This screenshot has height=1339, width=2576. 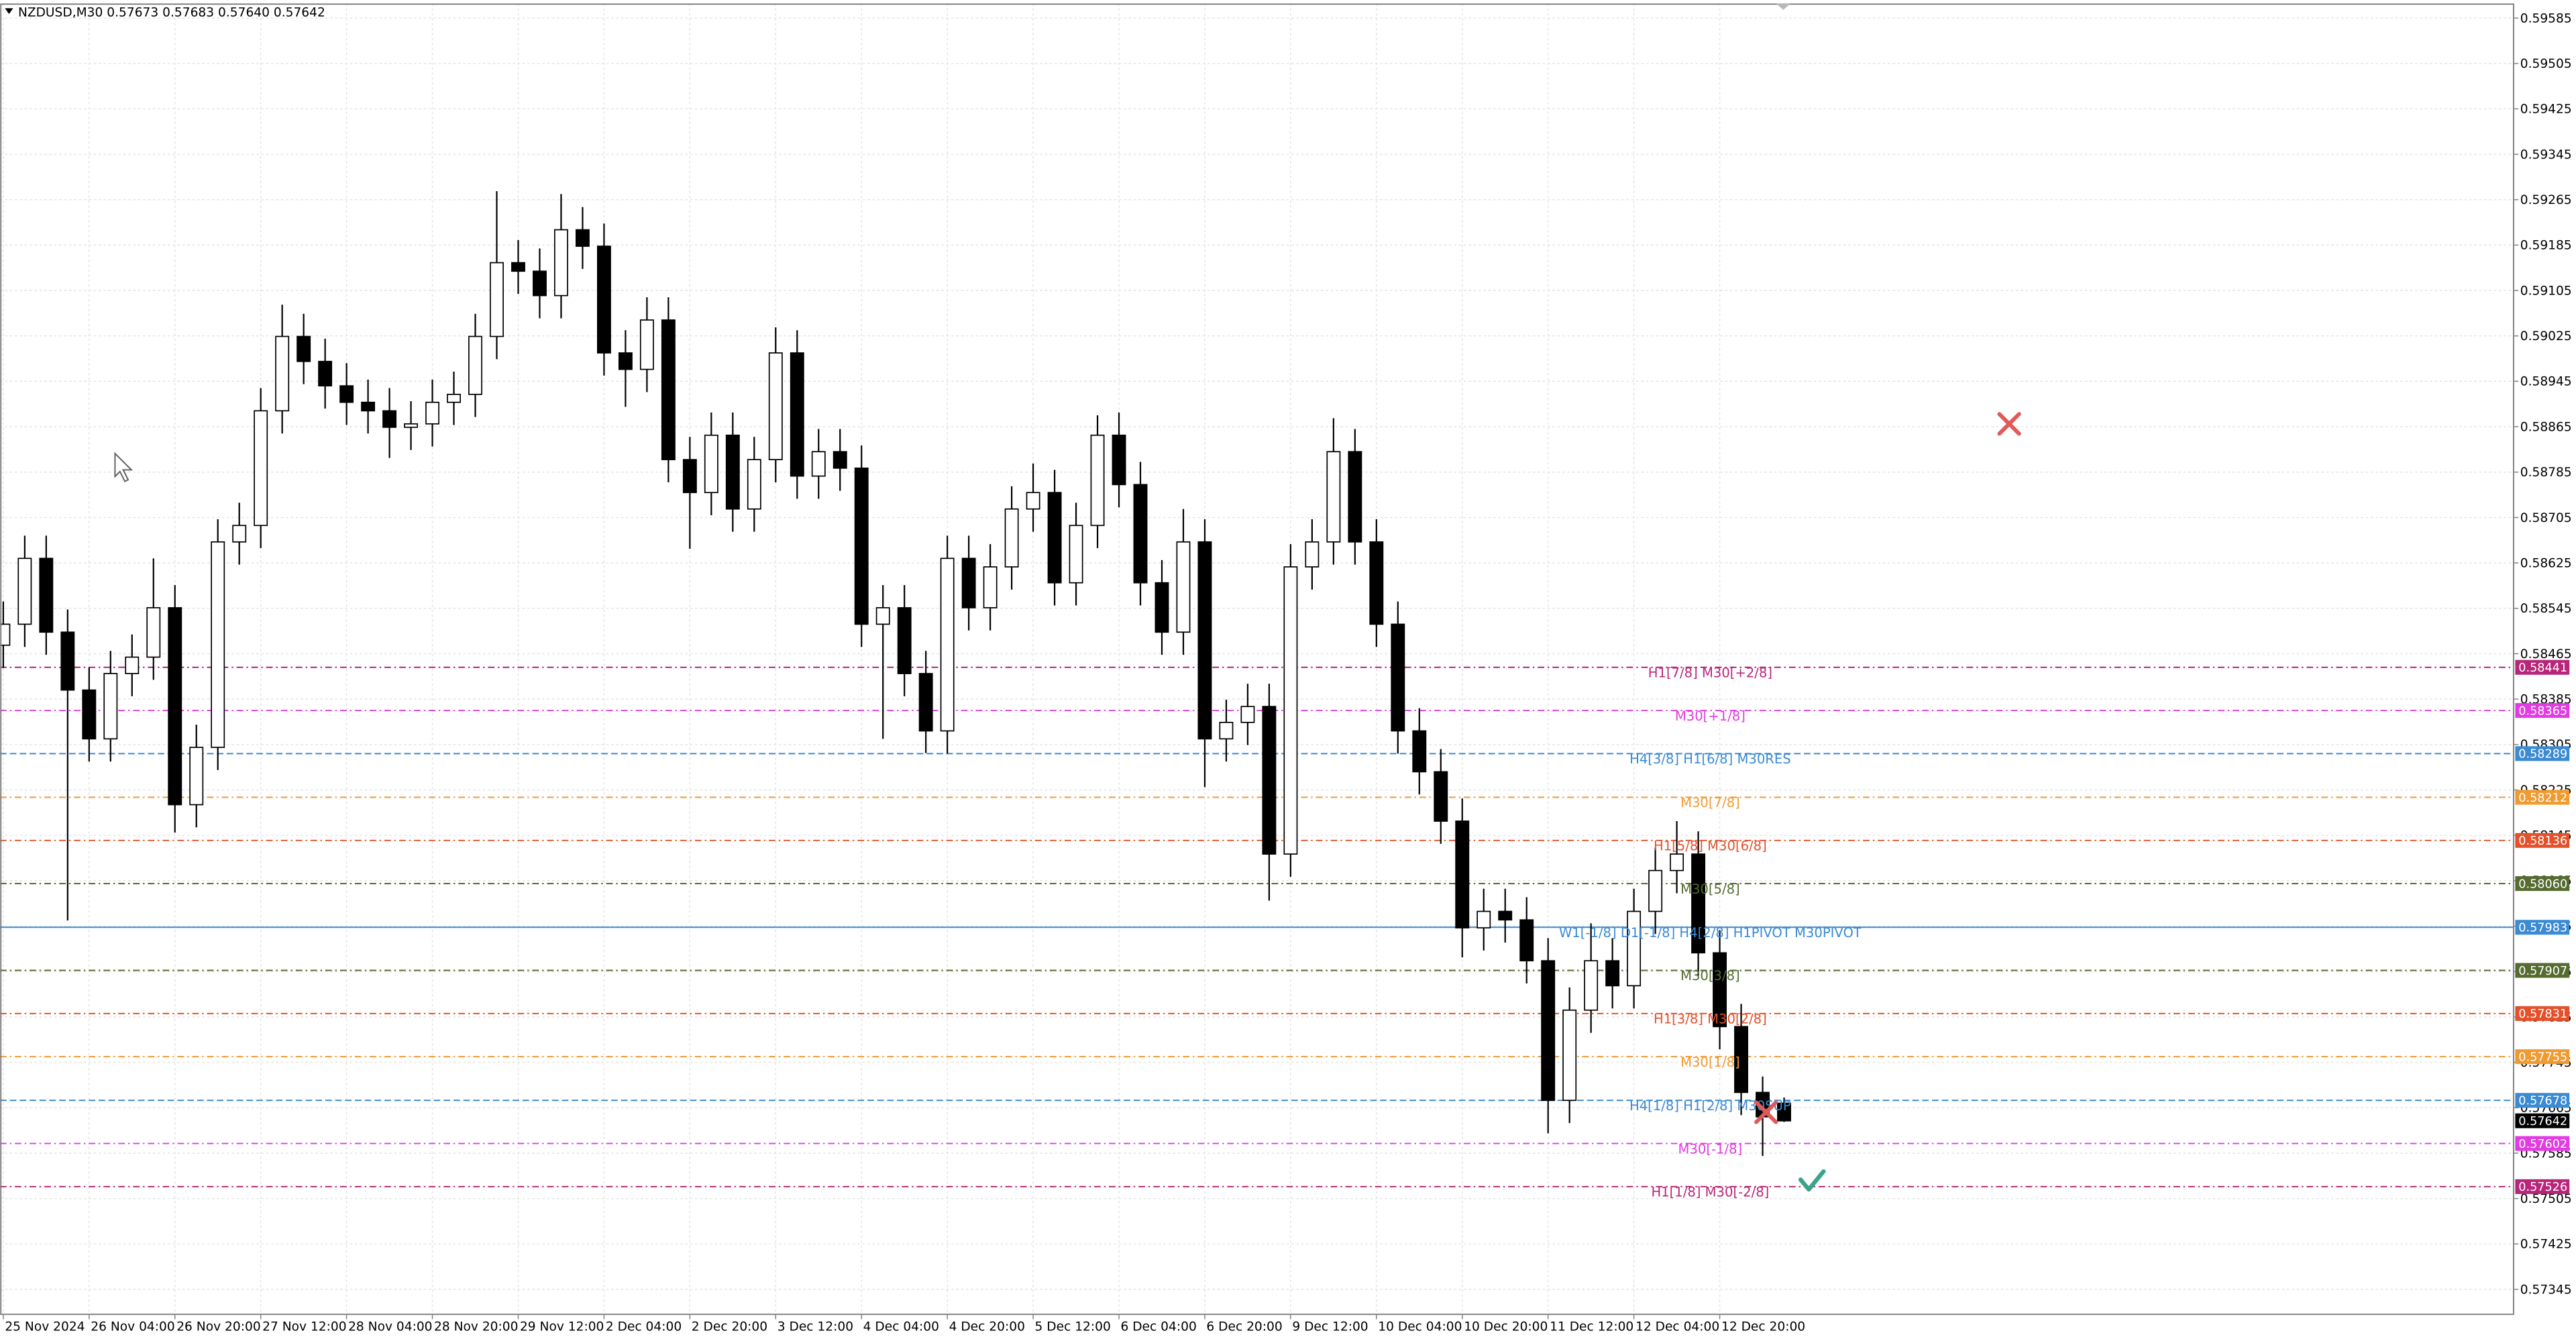 I want to click on symbol-menu-arrow, so click(x=9, y=11).